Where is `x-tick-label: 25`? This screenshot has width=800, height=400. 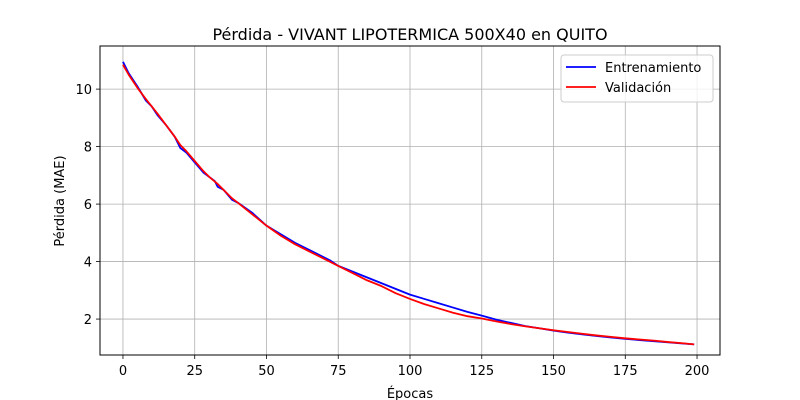
x-tick-label: 25 is located at coordinates (194, 371).